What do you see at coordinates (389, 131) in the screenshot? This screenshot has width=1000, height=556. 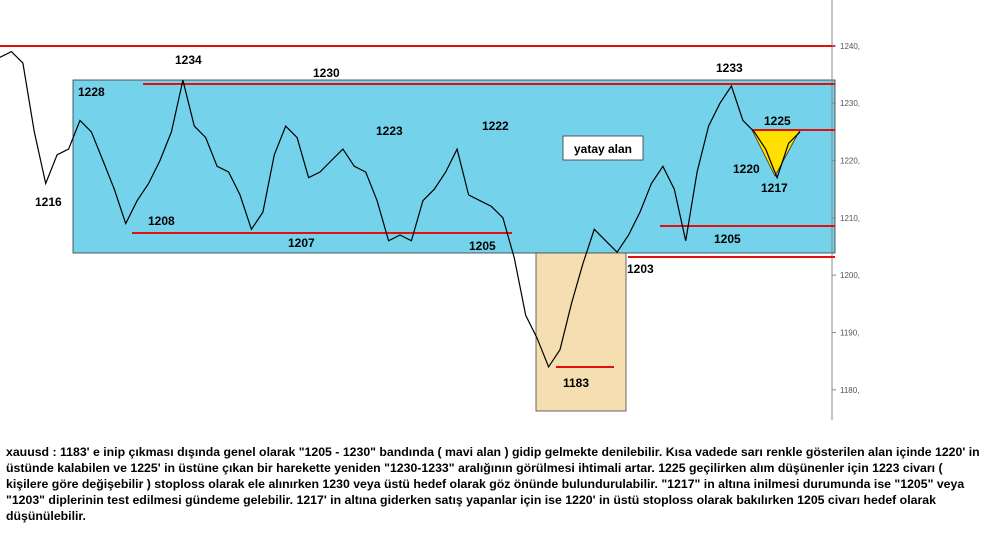 I see `annotation: 1223` at bounding box center [389, 131].